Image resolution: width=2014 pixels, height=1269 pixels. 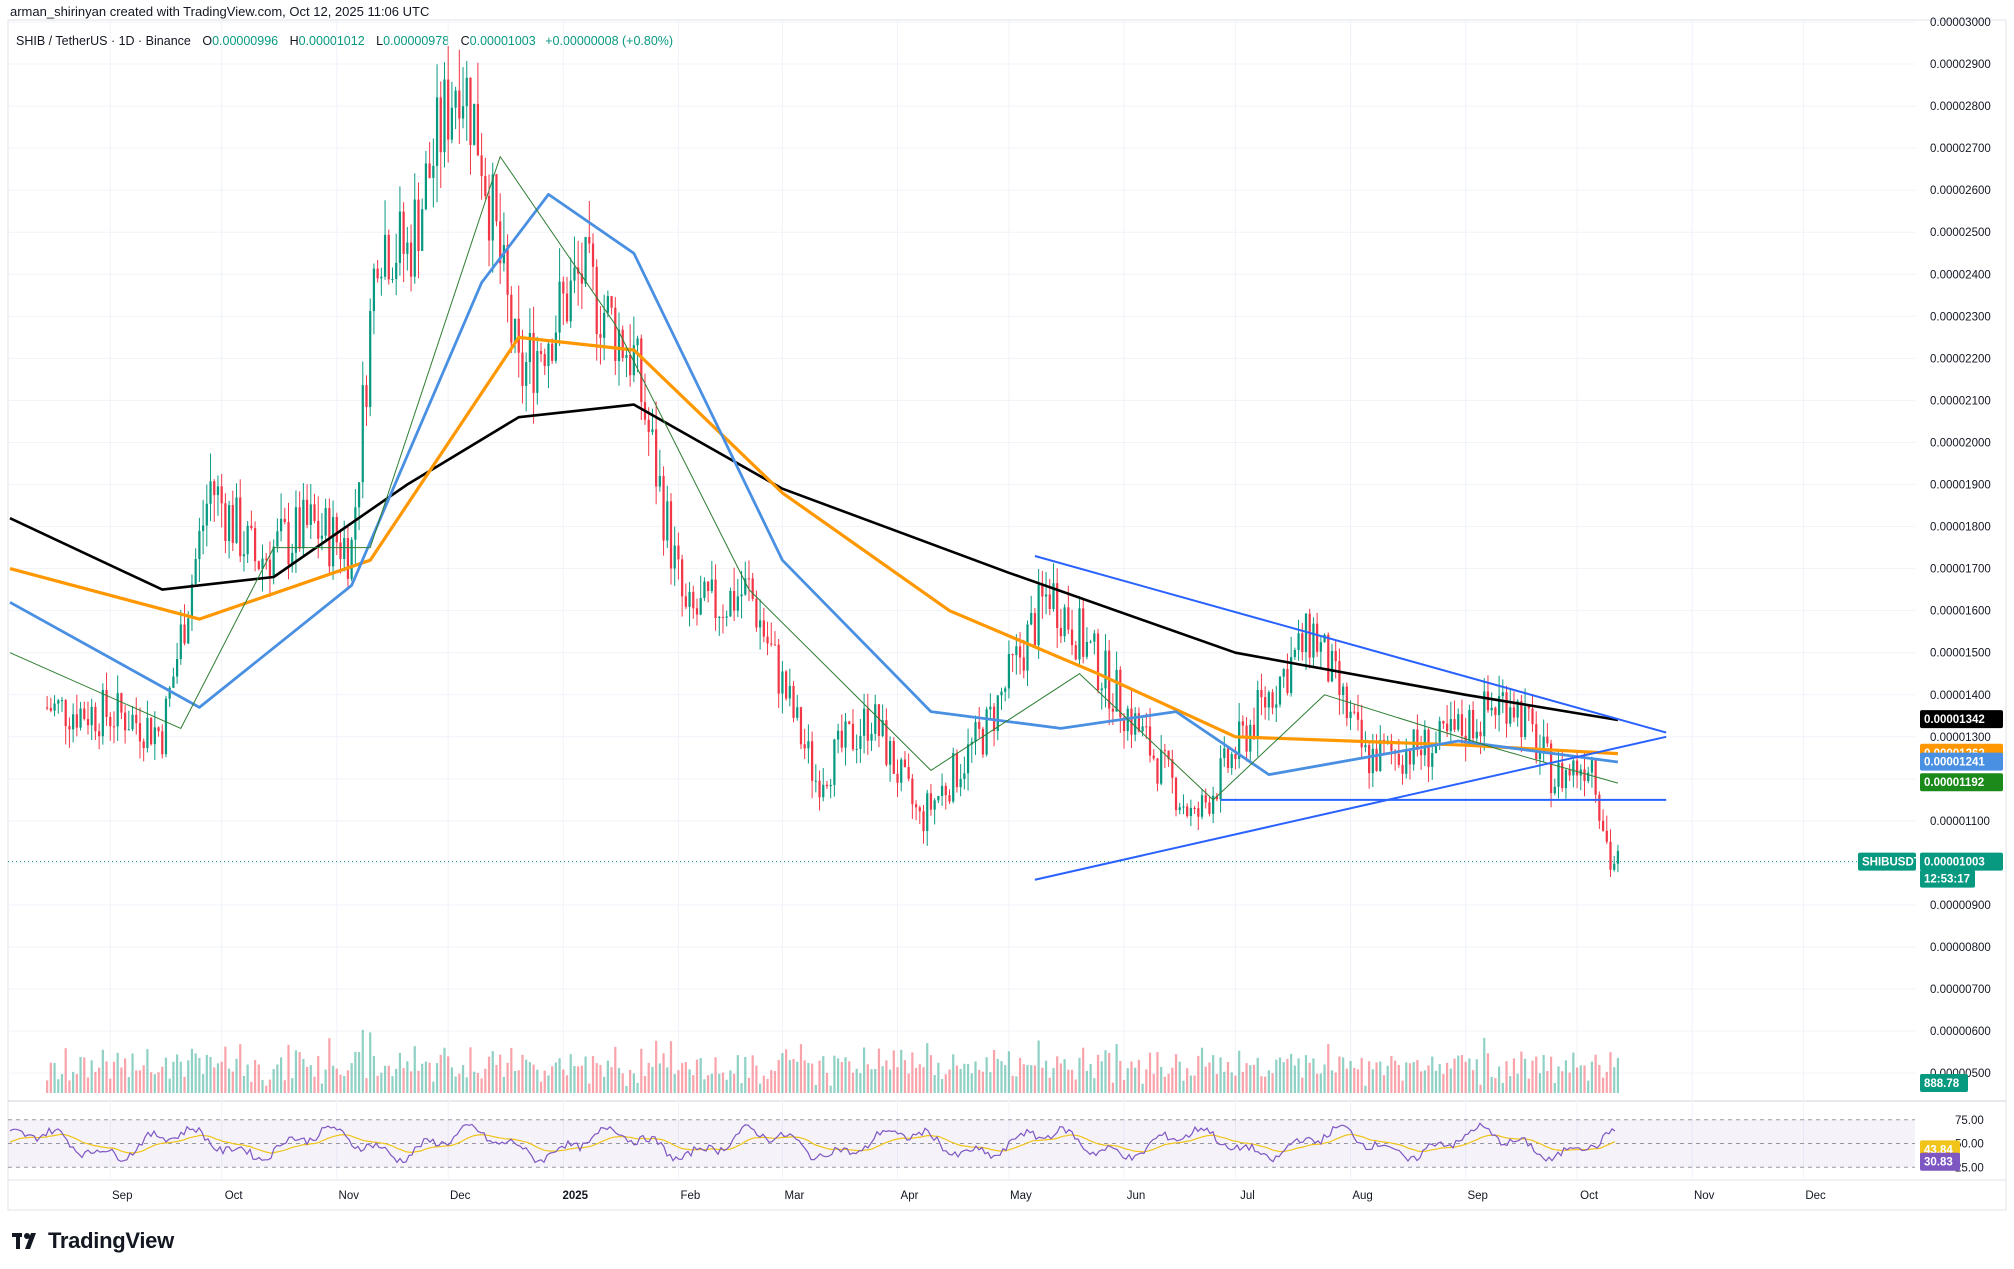 I want to click on trendlines, so click(x=1350, y=718).